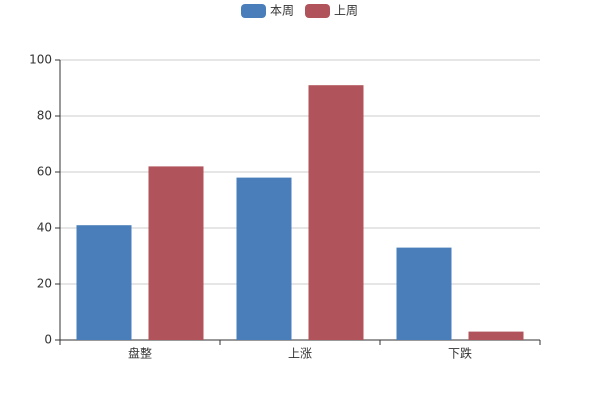 This screenshot has width=600, height=400. Describe the element at coordinates (140, 353) in the screenshot. I see `x-tick-label: 盘整` at that location.